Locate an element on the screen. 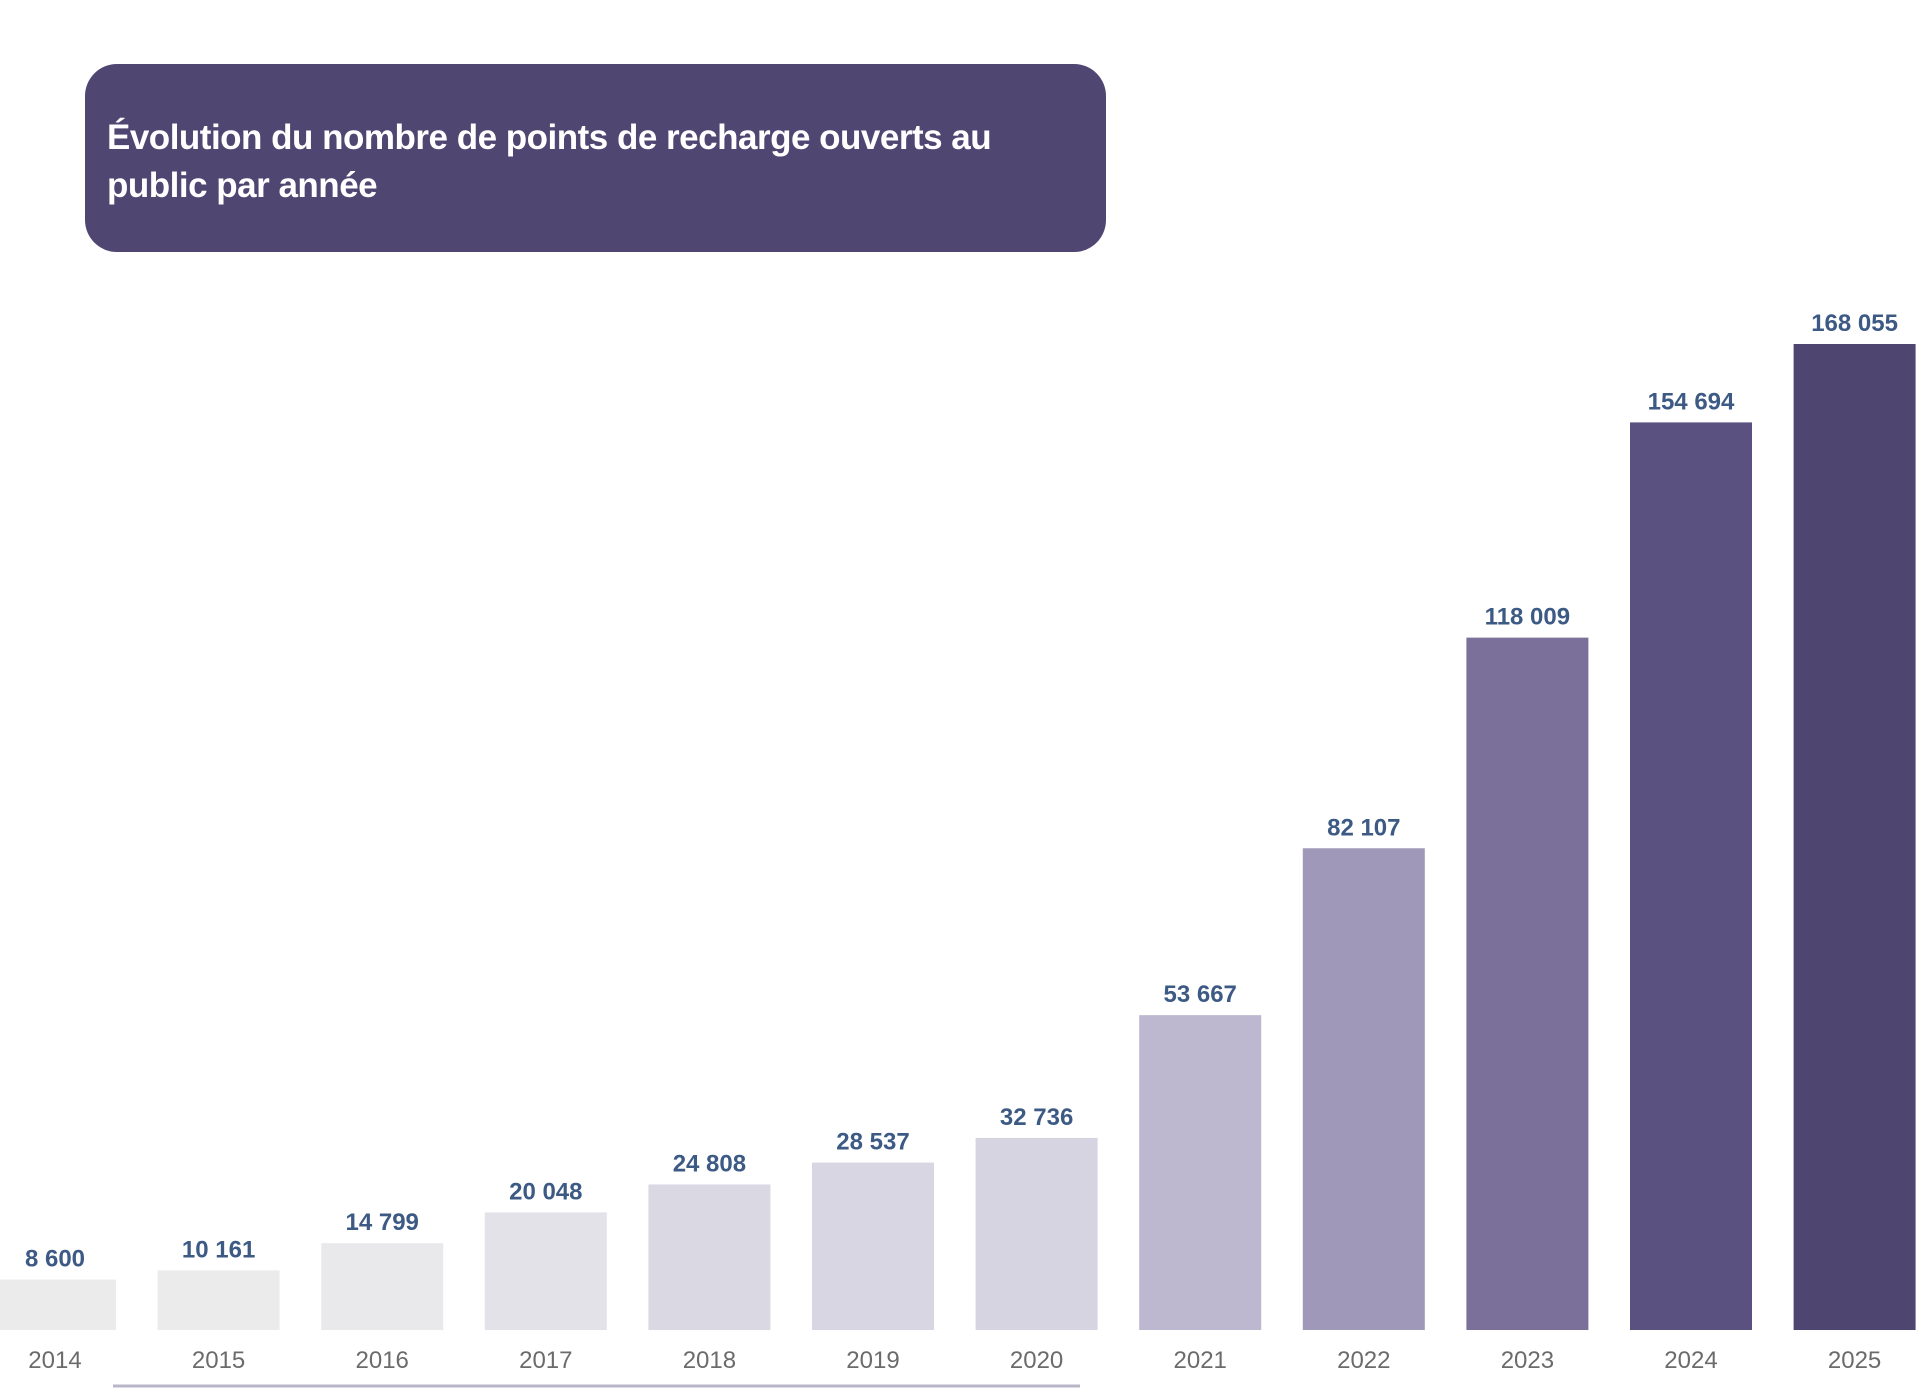 The width and height of the screenshot is (1920, 1389). bar-2017 is located at coordinates (545, 1271).